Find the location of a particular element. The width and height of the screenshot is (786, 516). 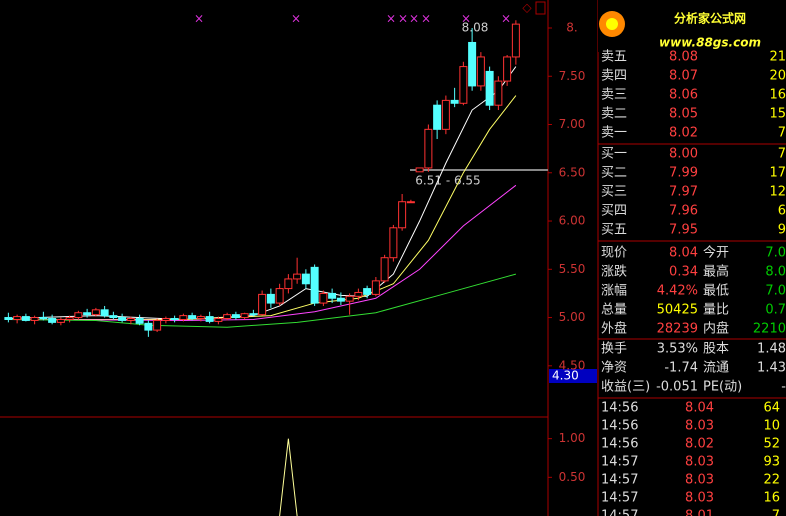

window-button: ◇ is located at coordinates (527, 8).